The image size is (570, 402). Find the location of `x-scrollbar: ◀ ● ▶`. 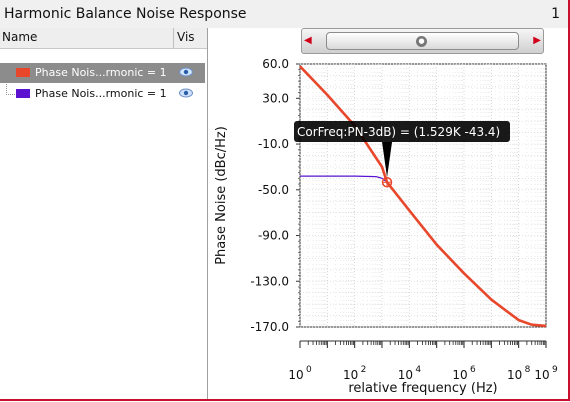

x-scrollbar: ◀ ● ▶ is located at coordinates (422, 41).